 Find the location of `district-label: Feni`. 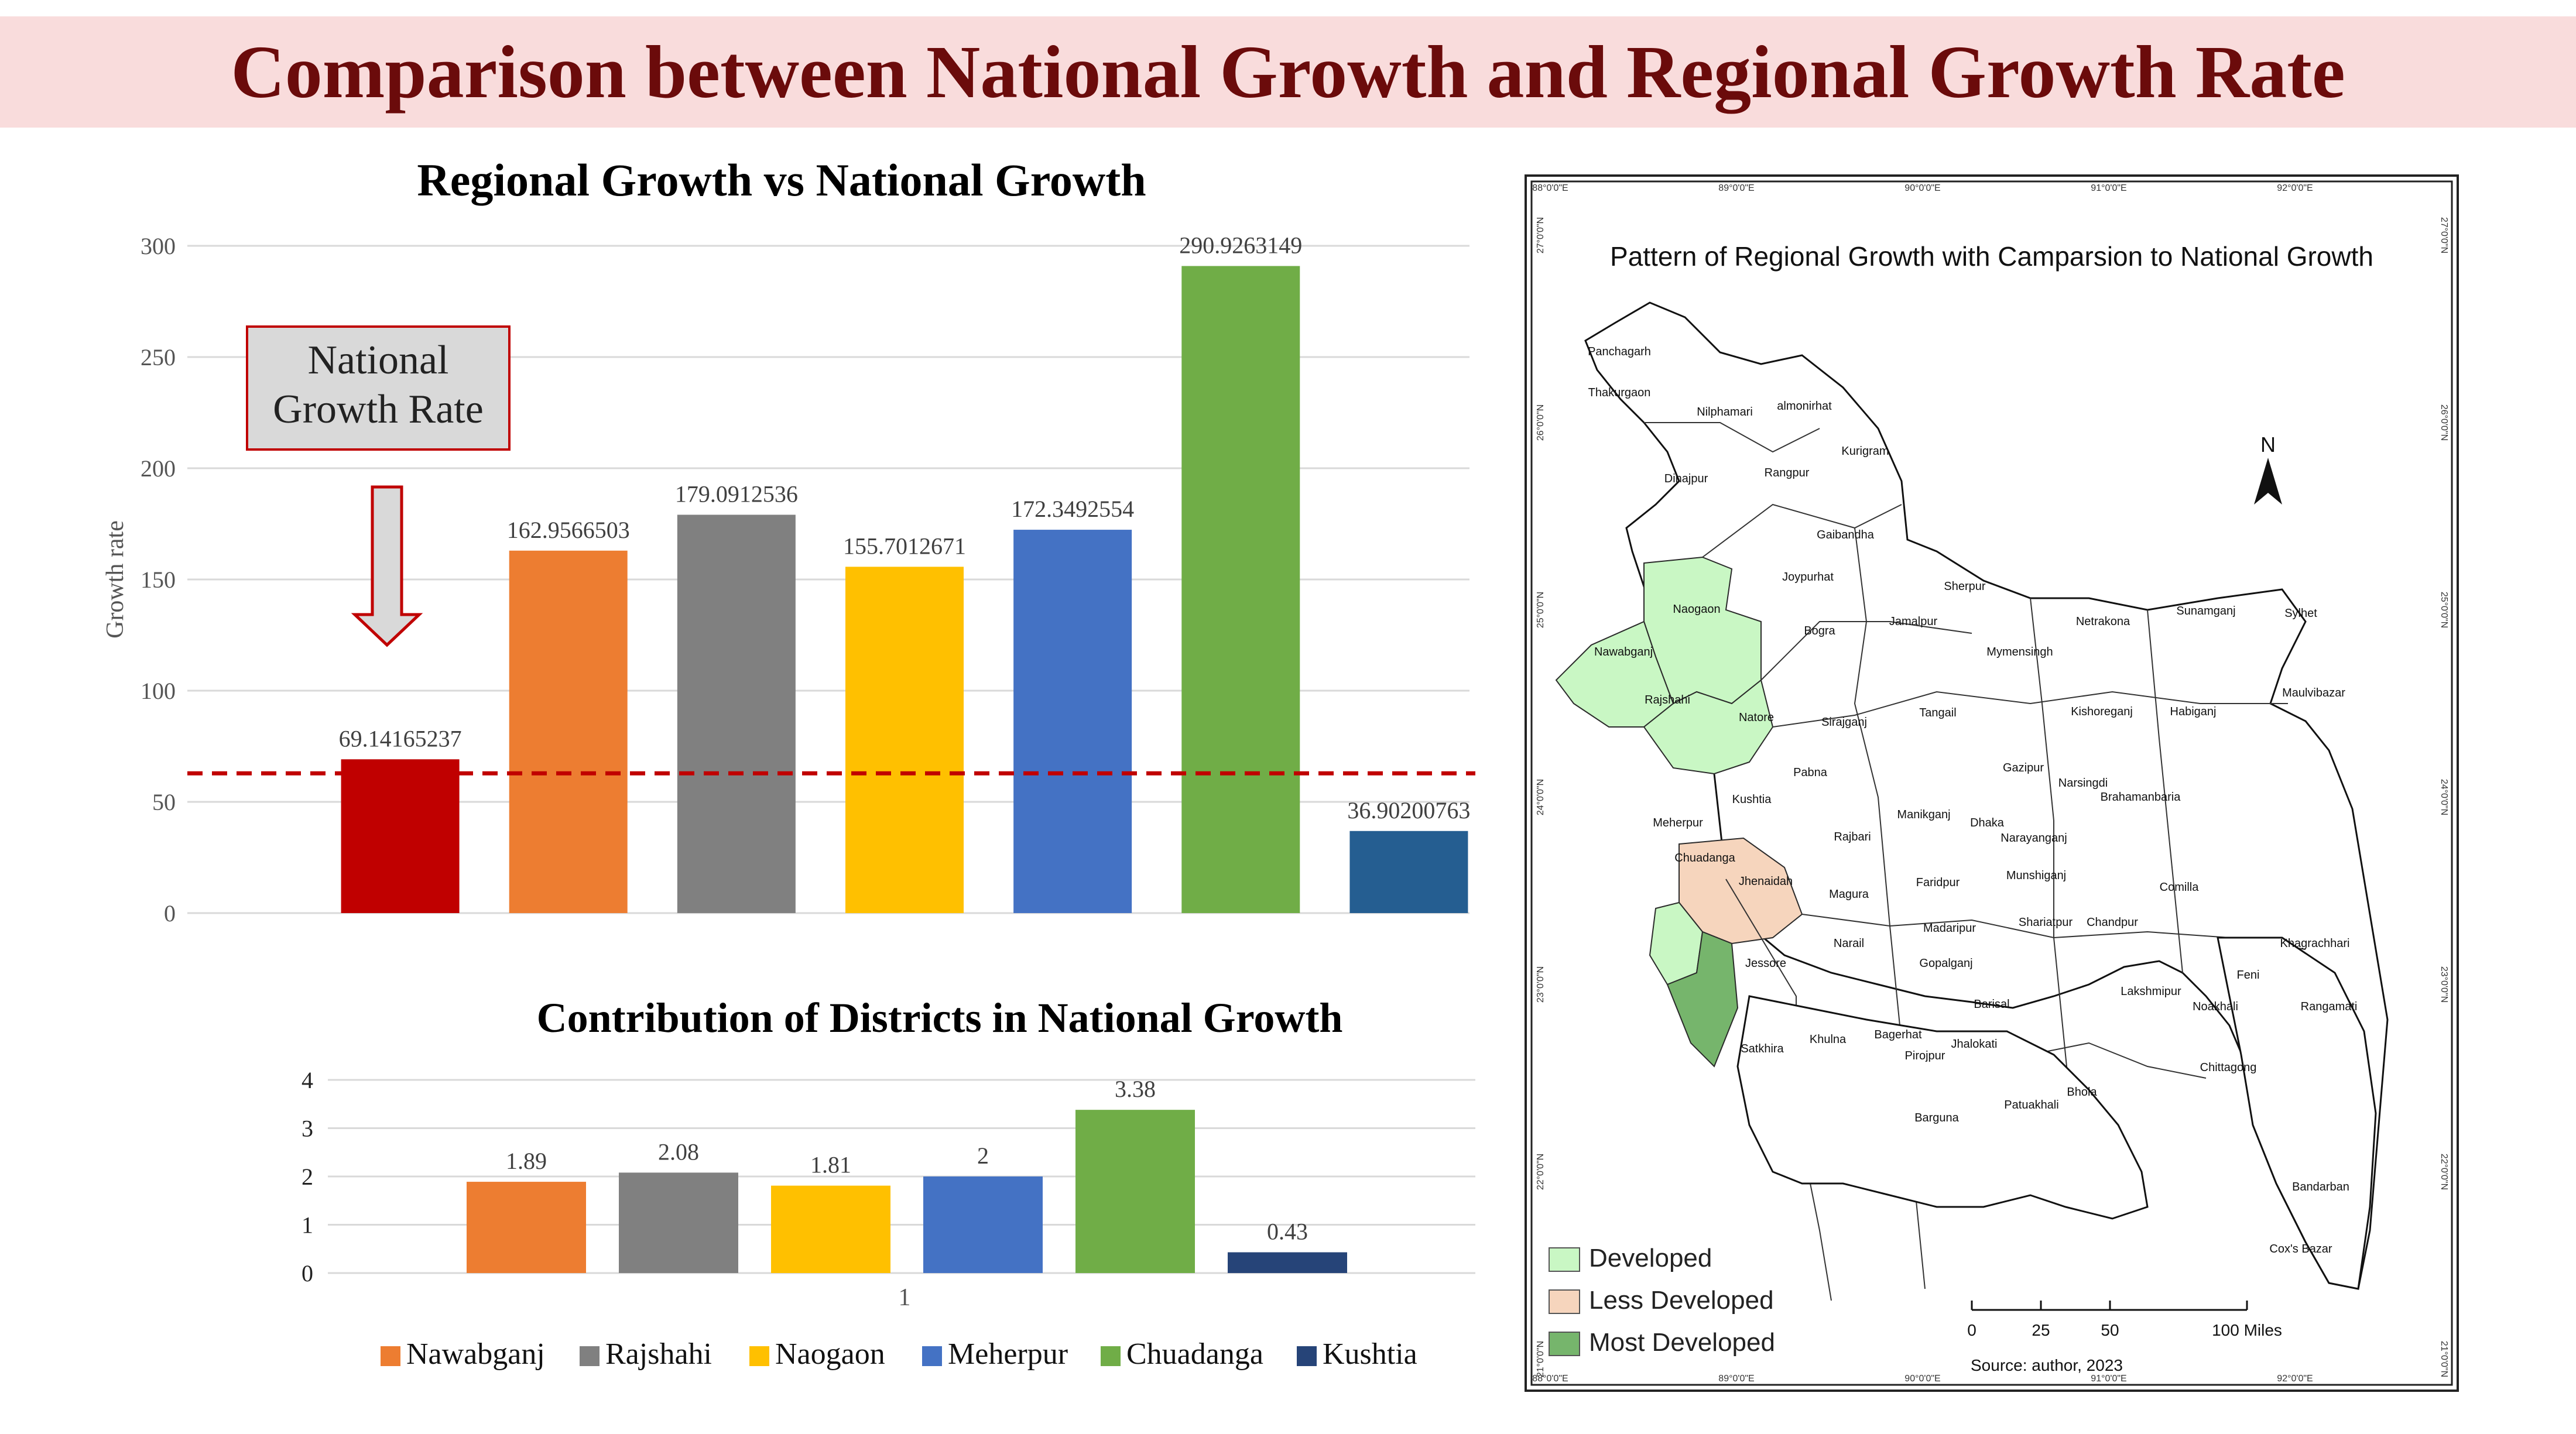

district-label: Feni is located at coordinates (2248, 976).